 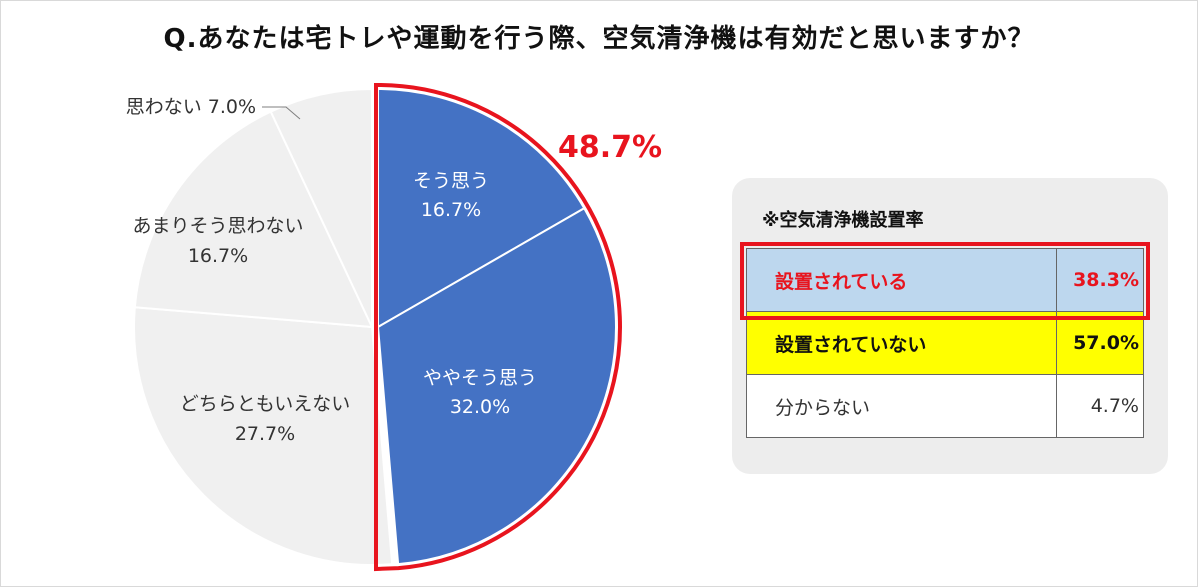 What do you see at coordinates (1100, 406) in the screenshot?
I see `row-value-unknown: 4.7%` at bounding box center [1100, 406].